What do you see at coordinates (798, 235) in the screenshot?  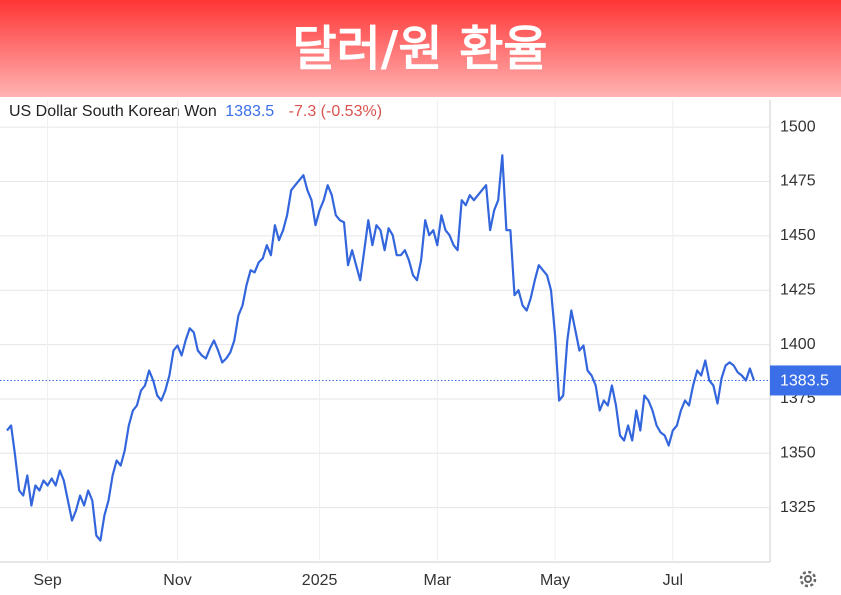 I see `y-tick-label: 1450` at bounding box center [798, 235].